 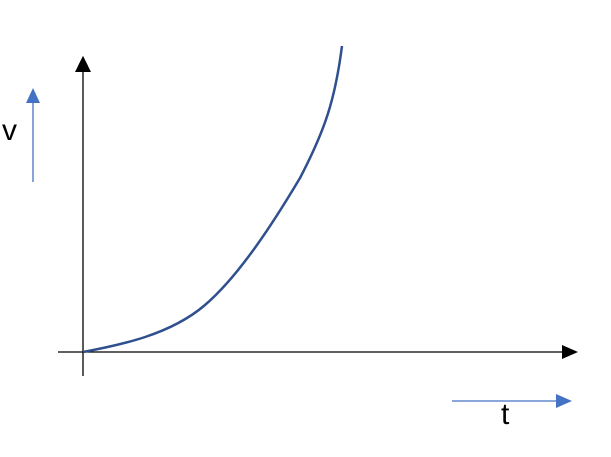 What do you see at coordinates (83, 64) in the screenshot?
I see `y-axis-arrowhead` at bounding box center [83, 64].